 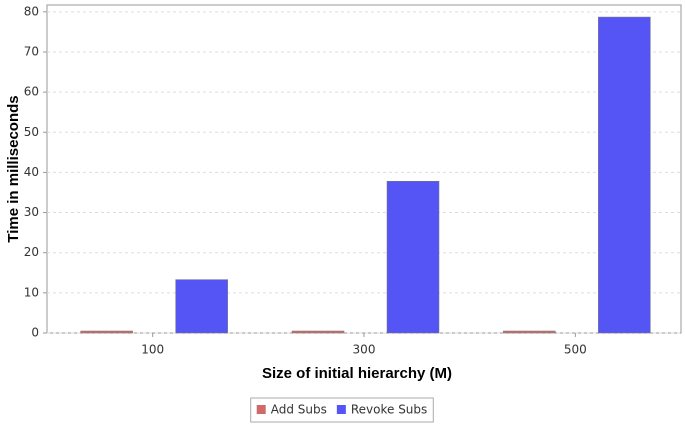 What do you see at coordinates (364, 350) in the screenshot?
I see `x-tick-label: 300` at bounding box center [364, 350].